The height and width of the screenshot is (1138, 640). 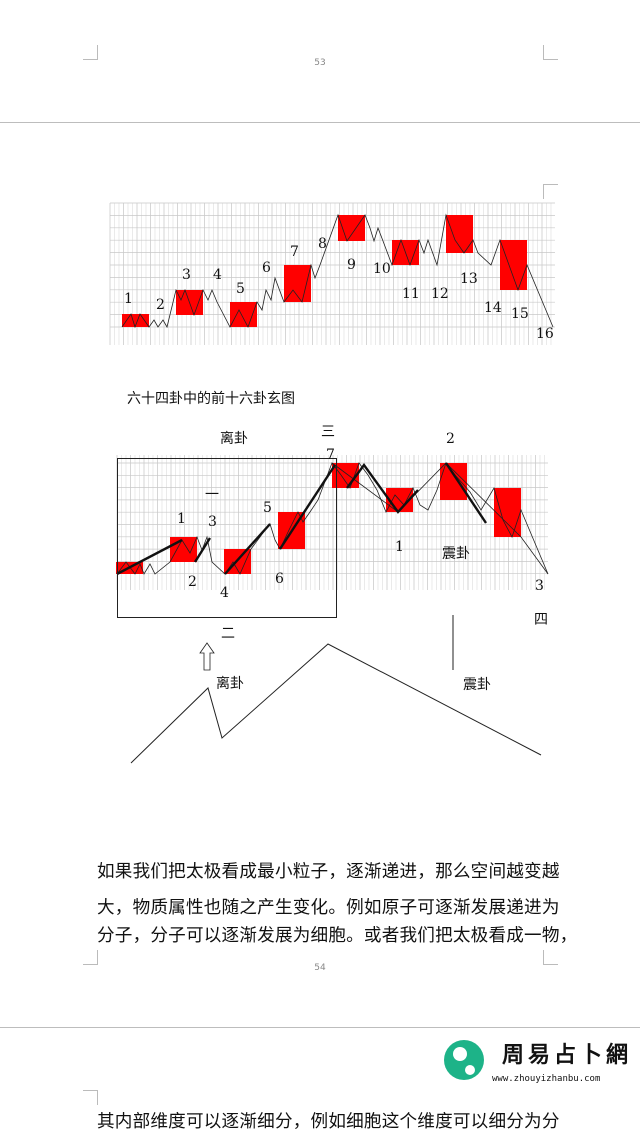 What do you see at coordinates (328, 432) in the screenshot?
I see `label-san: 三` at bounding box center [328, 432].